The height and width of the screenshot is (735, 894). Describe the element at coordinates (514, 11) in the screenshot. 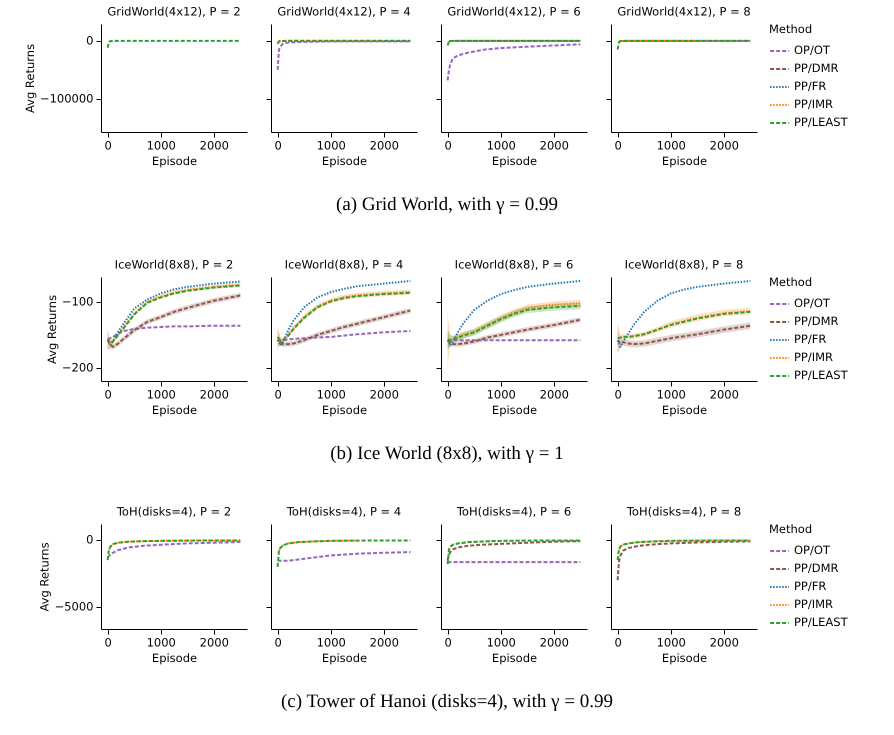

I see `chart-title: GridWorld(4x12), P = 6` at that location.